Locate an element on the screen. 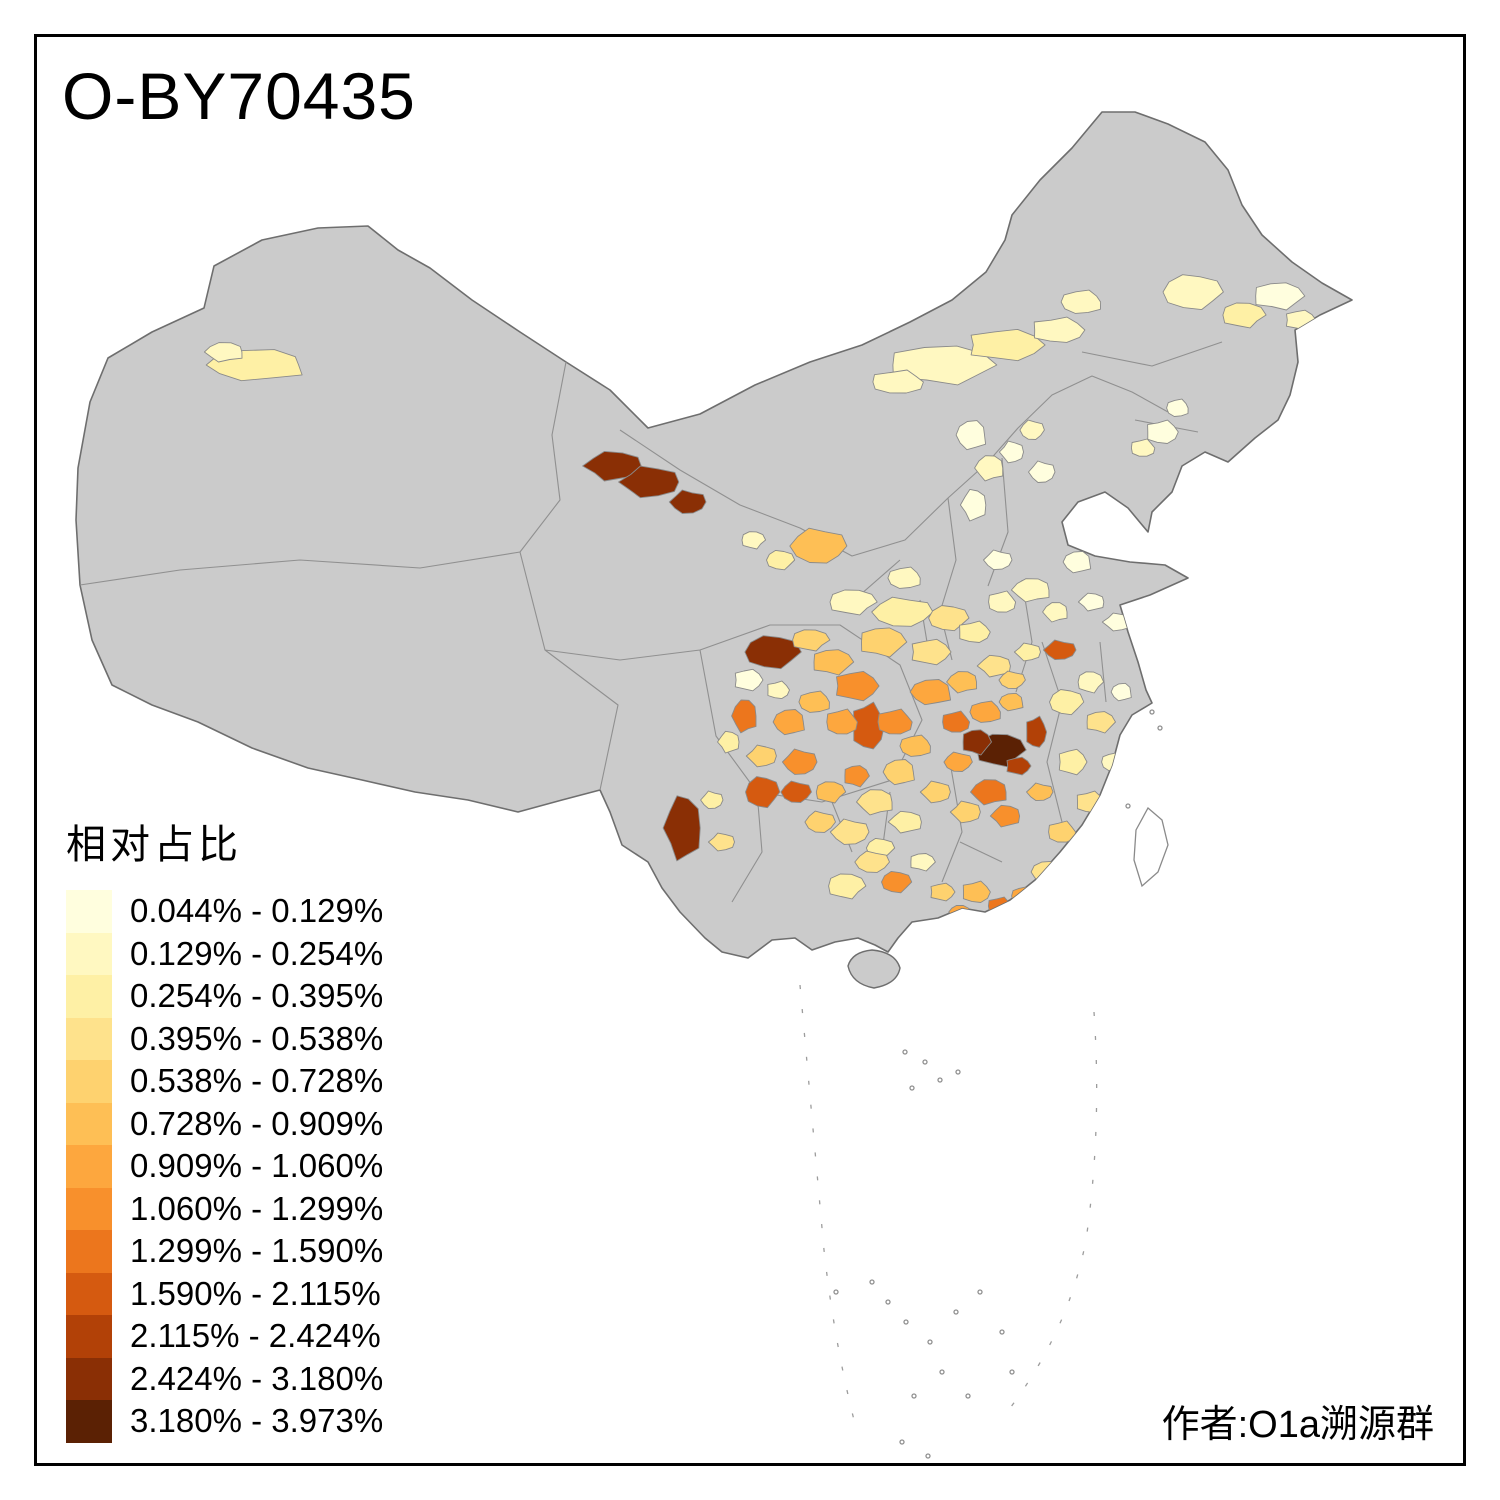 The height and width of the screenshot is (1500, 1500). legend-row: 1.590% - 2.115% is located at coordinates (224, 1293).